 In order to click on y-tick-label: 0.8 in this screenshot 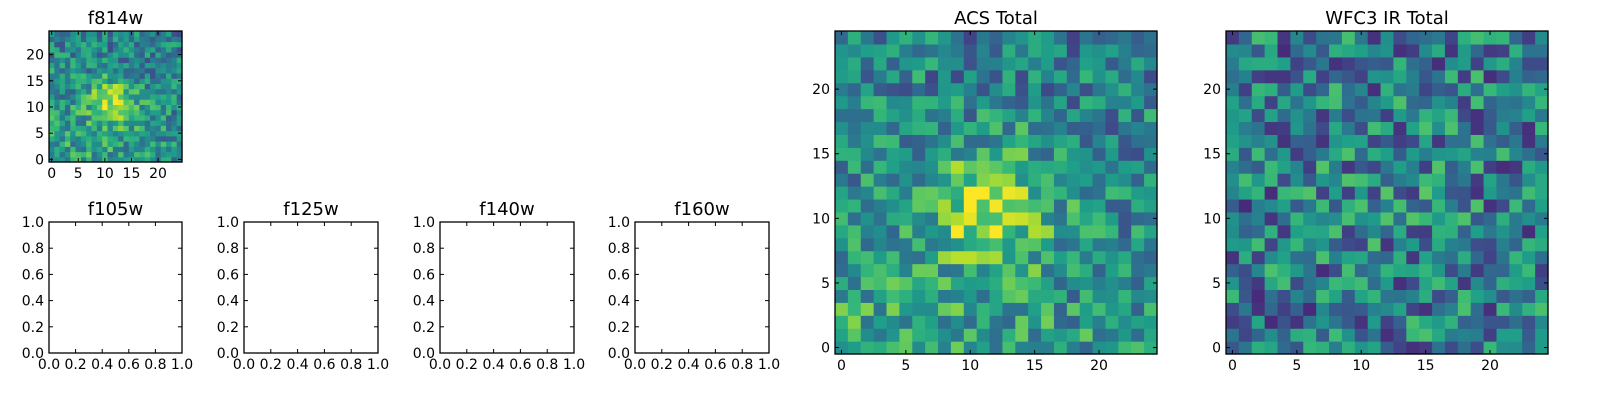, I will do `click(619, 249)`.